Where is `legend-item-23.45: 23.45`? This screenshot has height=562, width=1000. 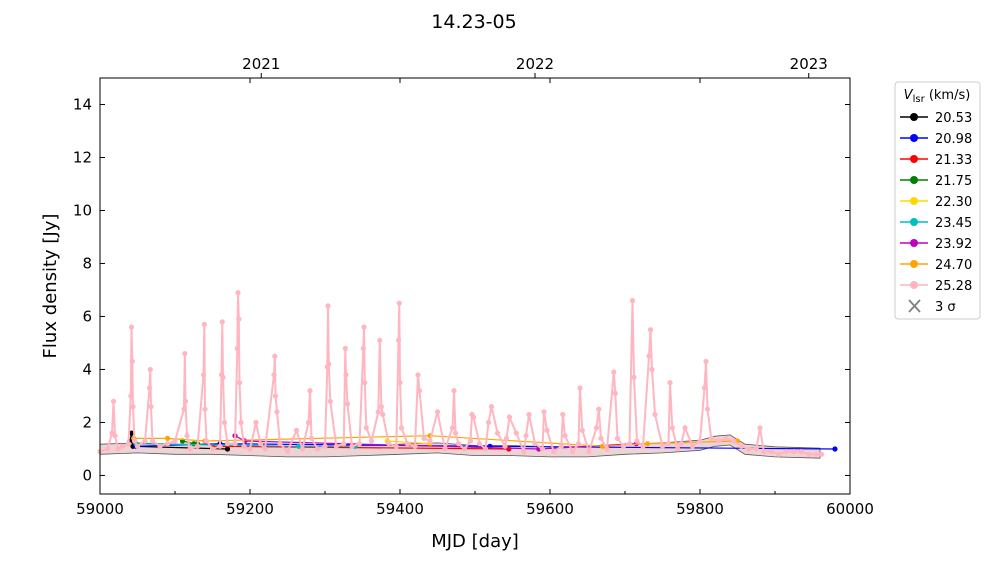 legend-item-23.45: 23.45 is located at coordinates (936, 223).